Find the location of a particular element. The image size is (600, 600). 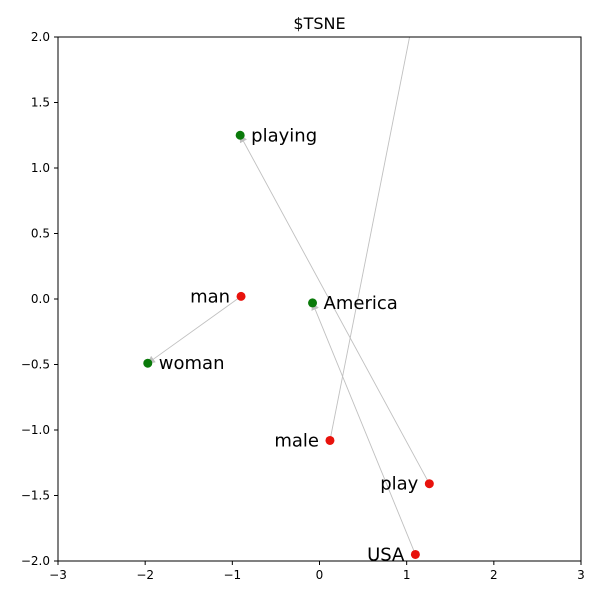

point-male is located at coordinates (329, 440).